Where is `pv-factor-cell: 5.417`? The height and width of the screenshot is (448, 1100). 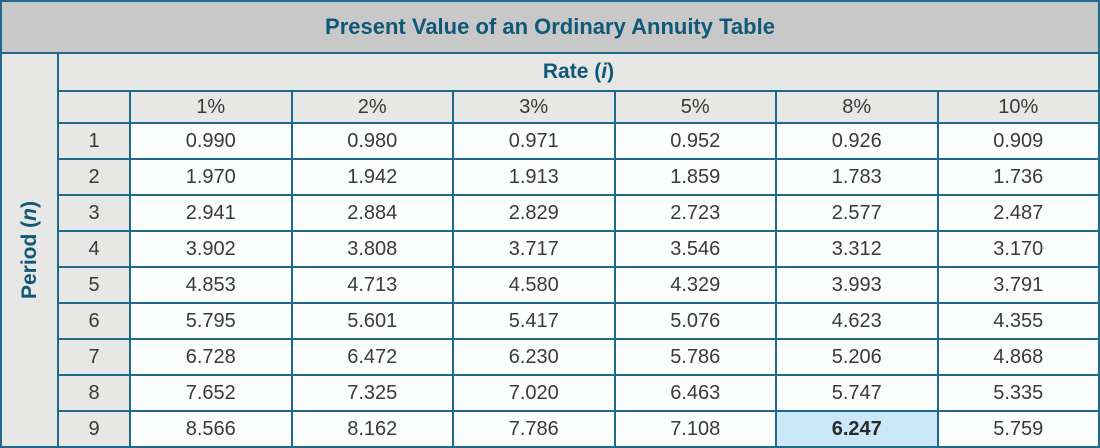 pv-factor-cell: 5.417 is located at coordinates (534, 321).